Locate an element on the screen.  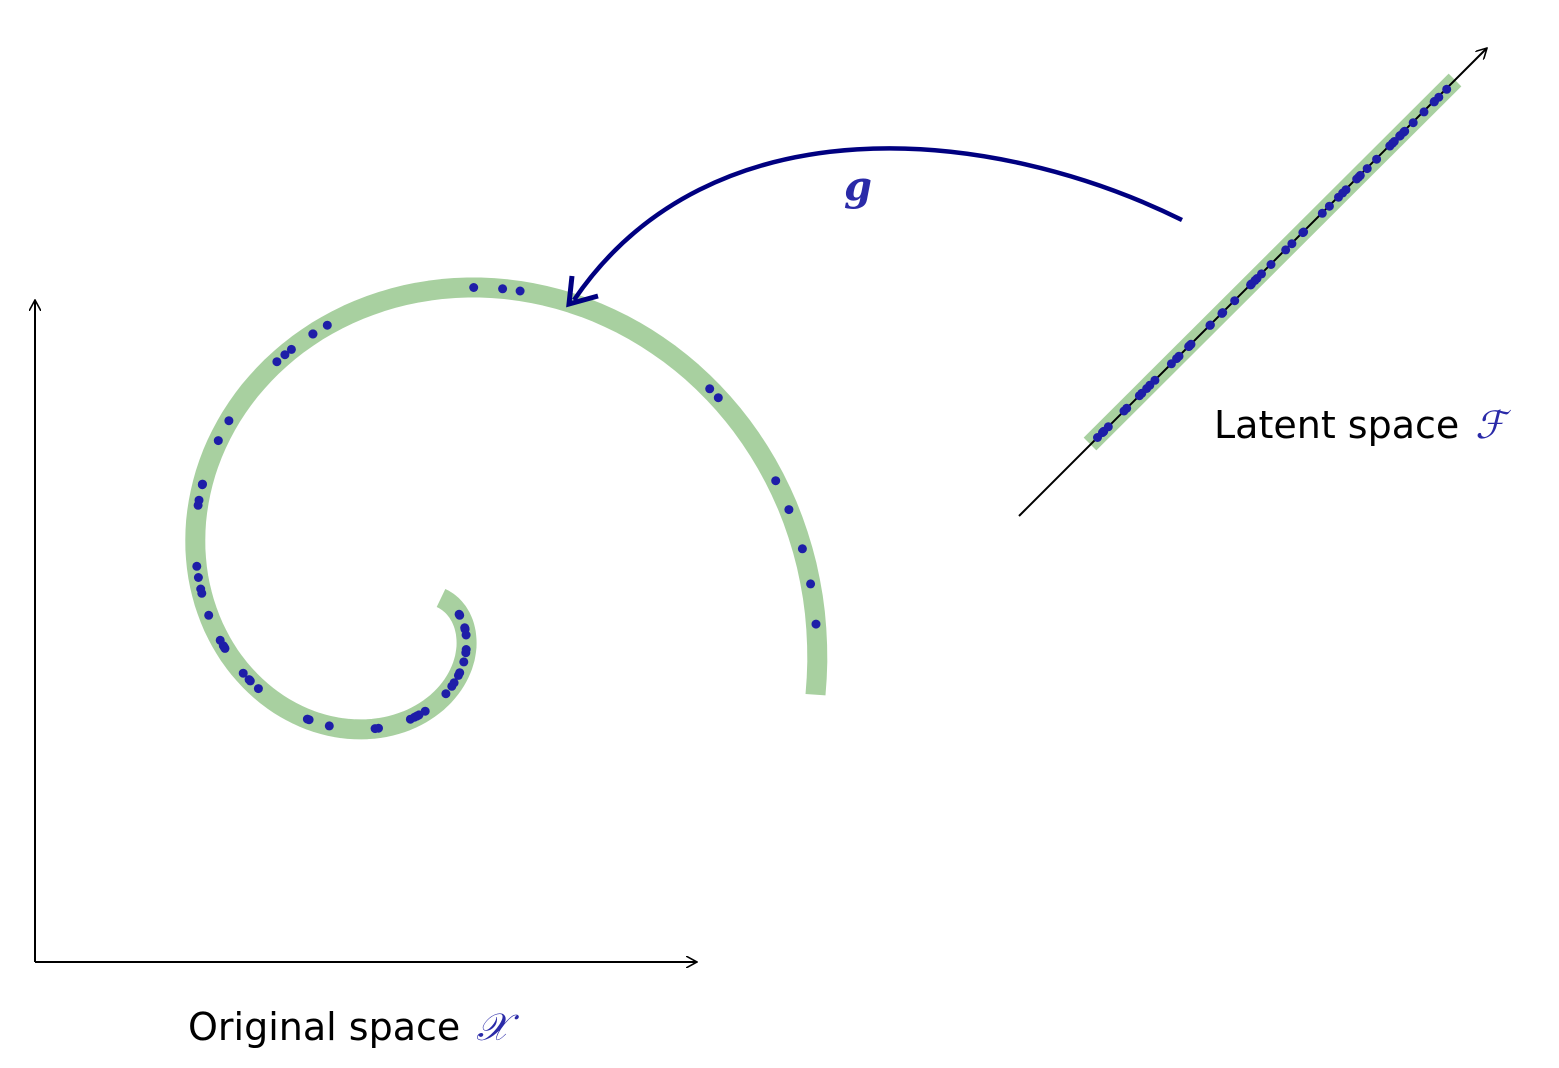
original-space-caption: Original space 𝒳 is located at coordinates (353, 1027).